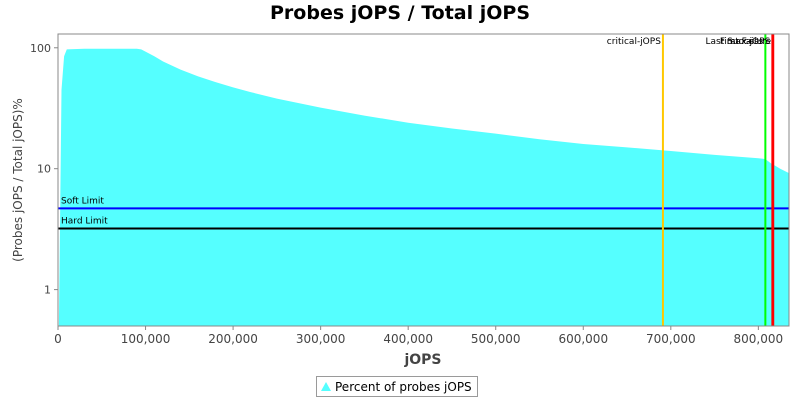 This screenshot has height=400, width=800. I want to click on x-tick-label-1: 100,000, so click(146, 339).